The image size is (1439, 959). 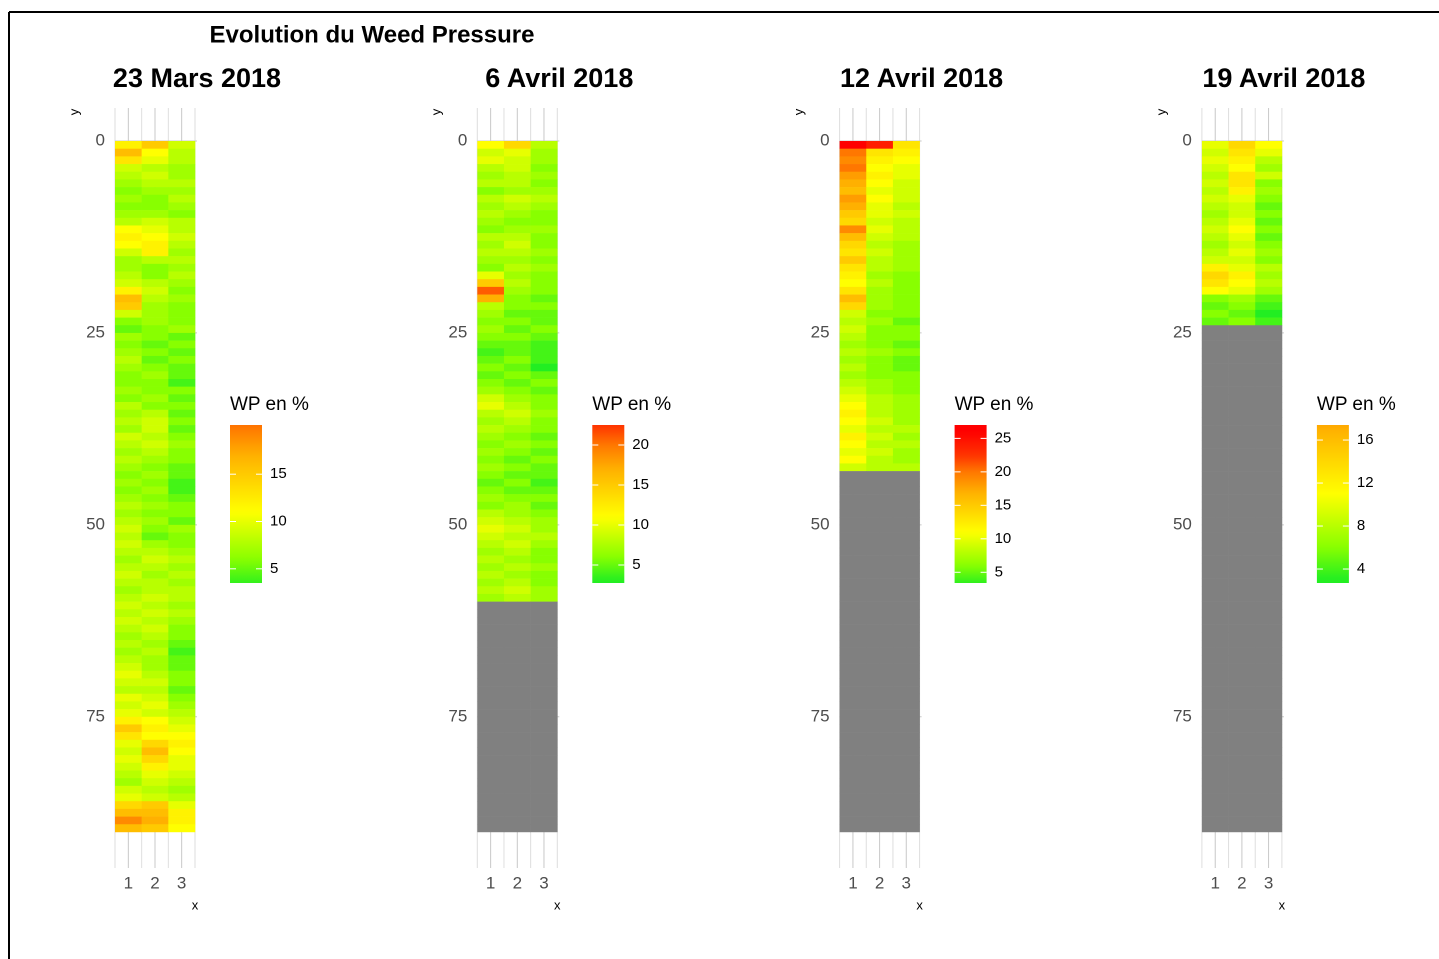 I want to click on colorbar, so click(x=970, y=504).